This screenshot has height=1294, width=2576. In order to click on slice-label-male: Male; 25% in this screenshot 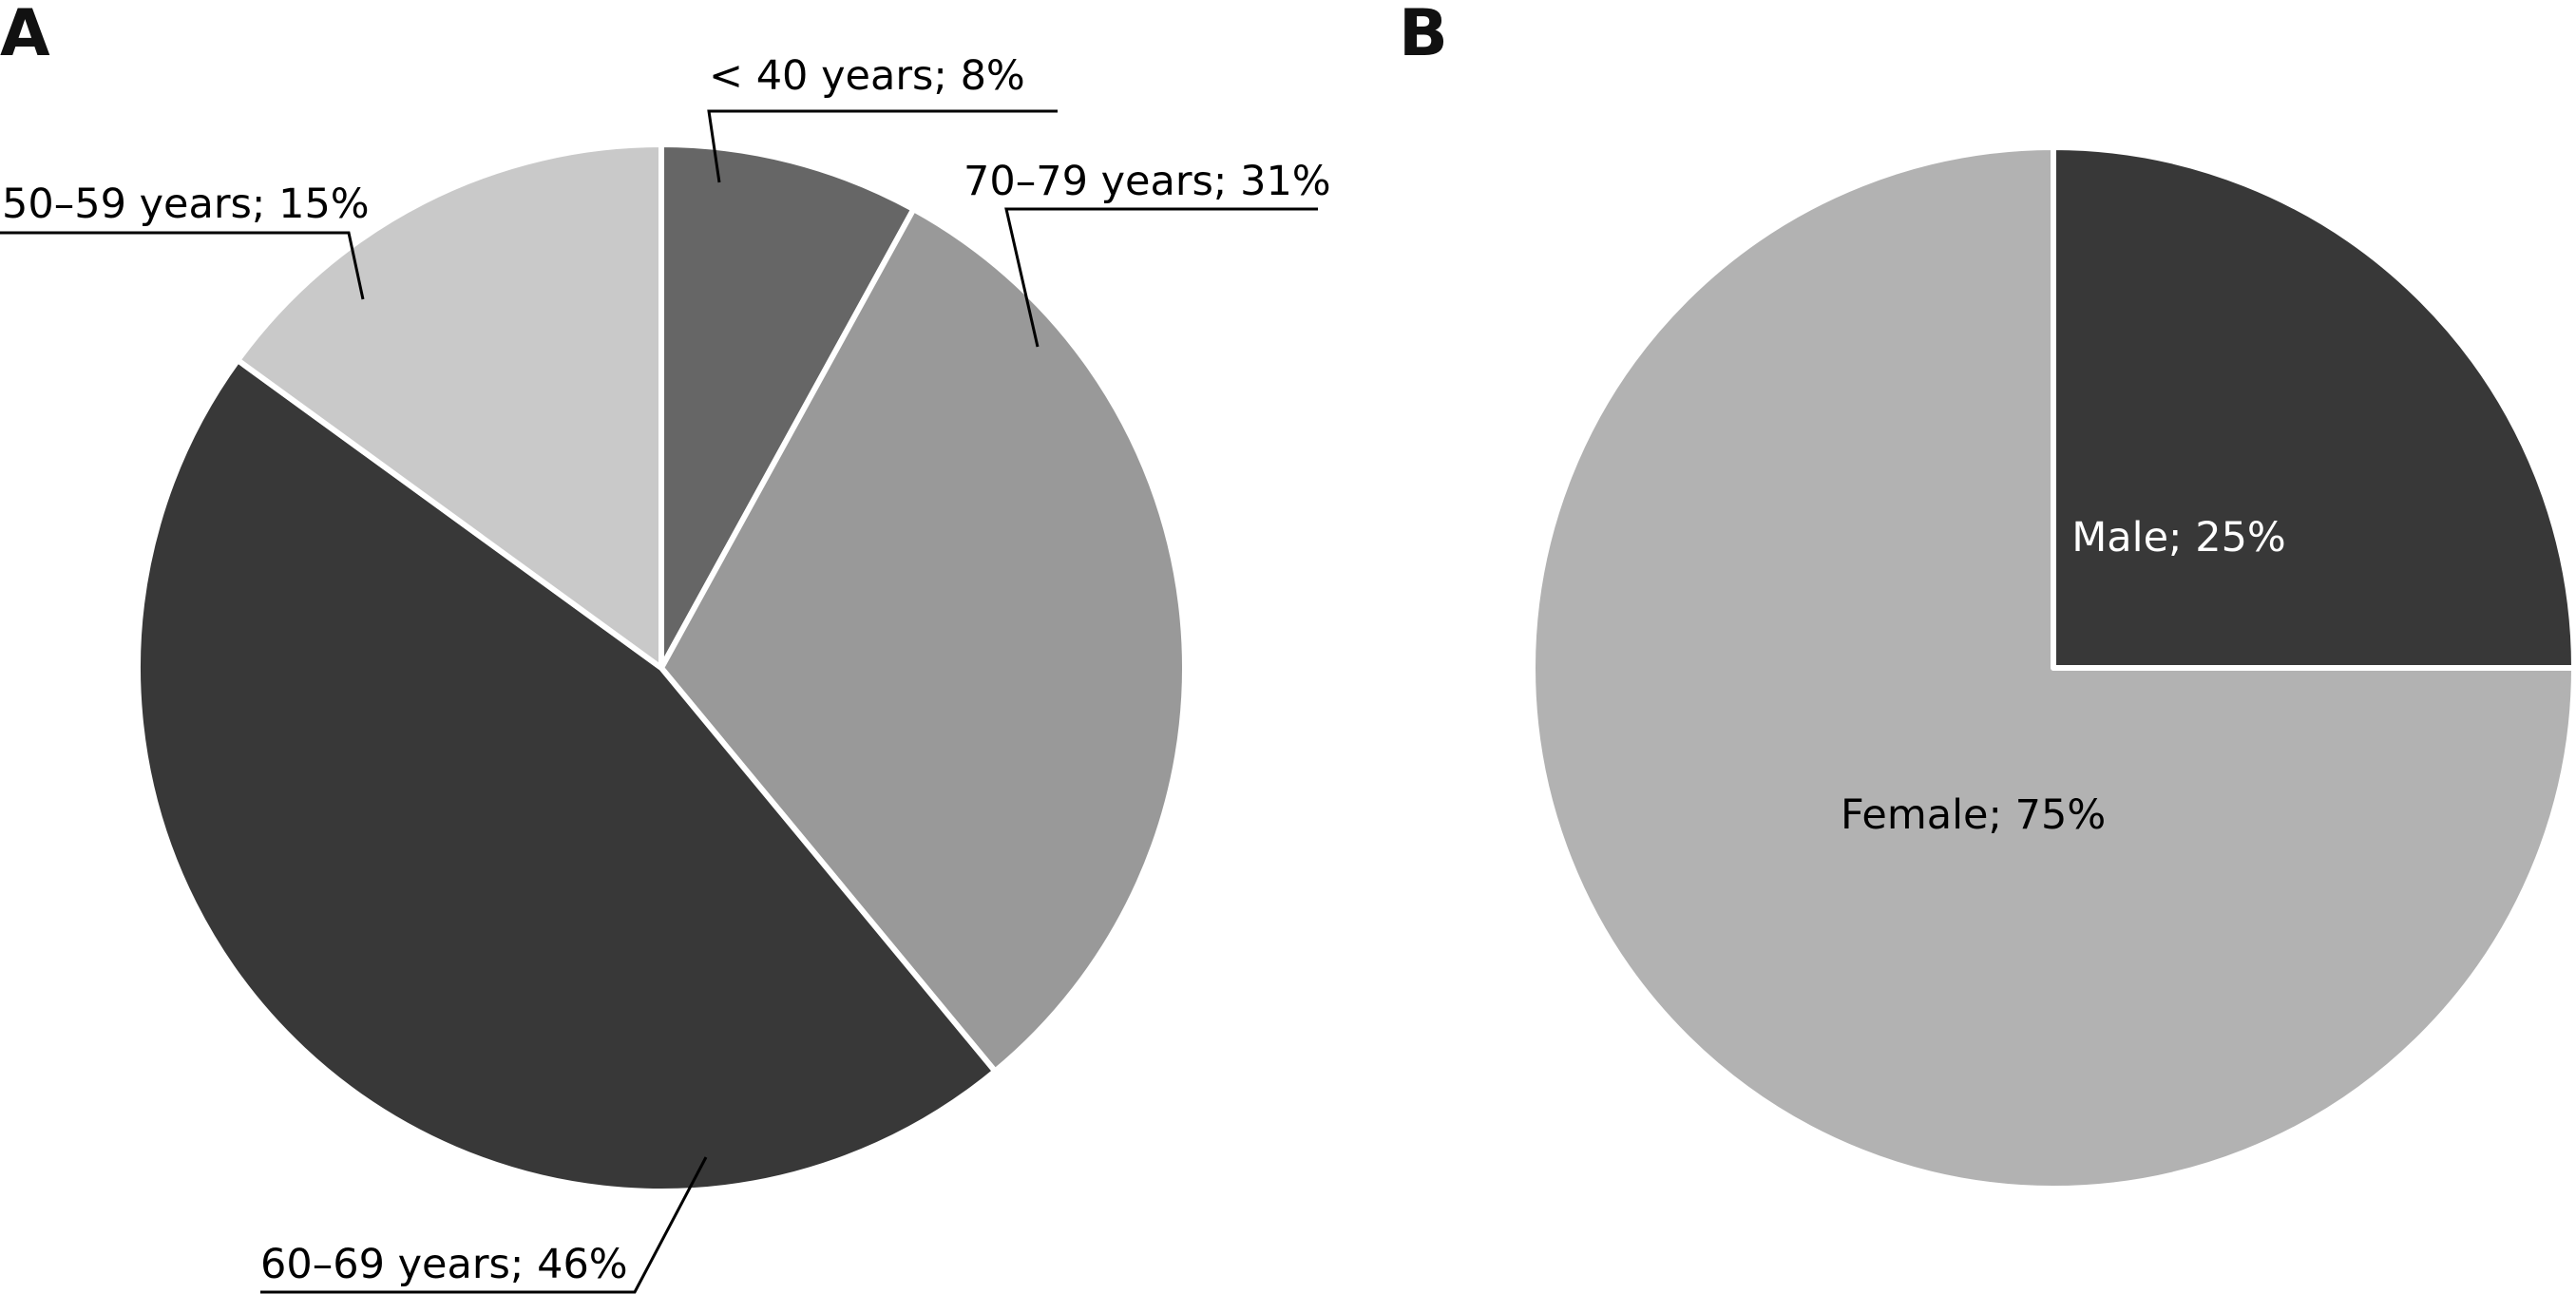, I will do `click(2178, 537)`.